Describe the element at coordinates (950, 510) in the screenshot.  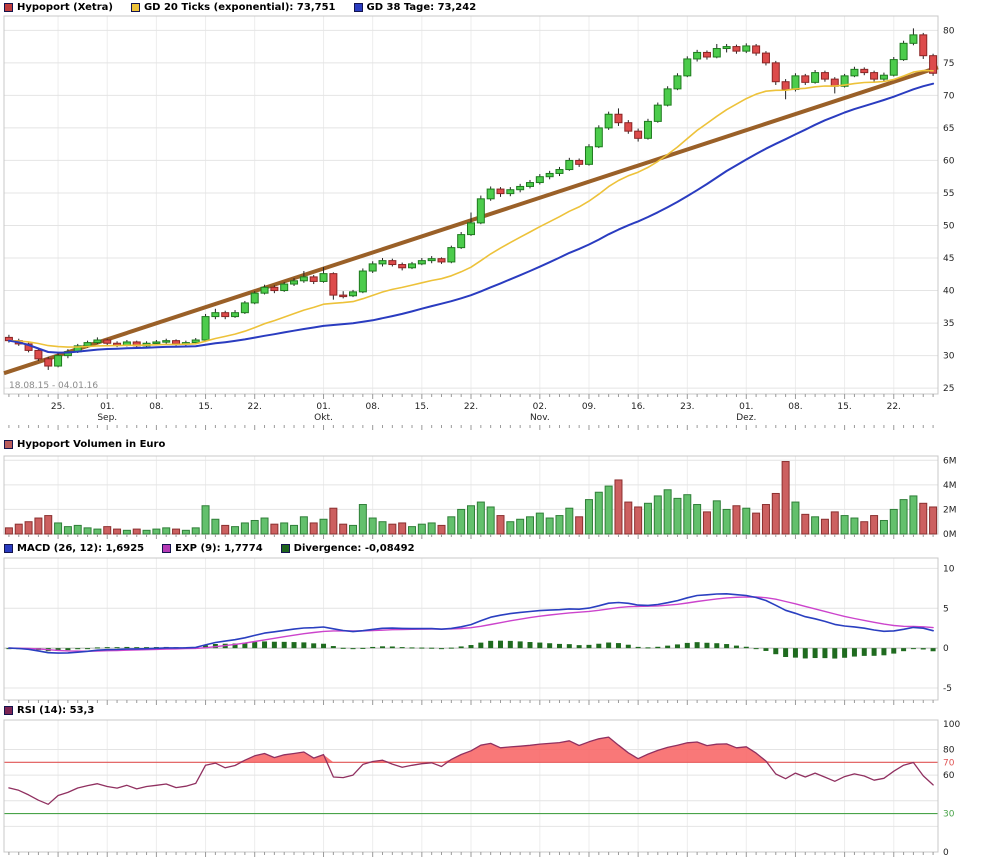
I see `svg-text: 2M` at that location.